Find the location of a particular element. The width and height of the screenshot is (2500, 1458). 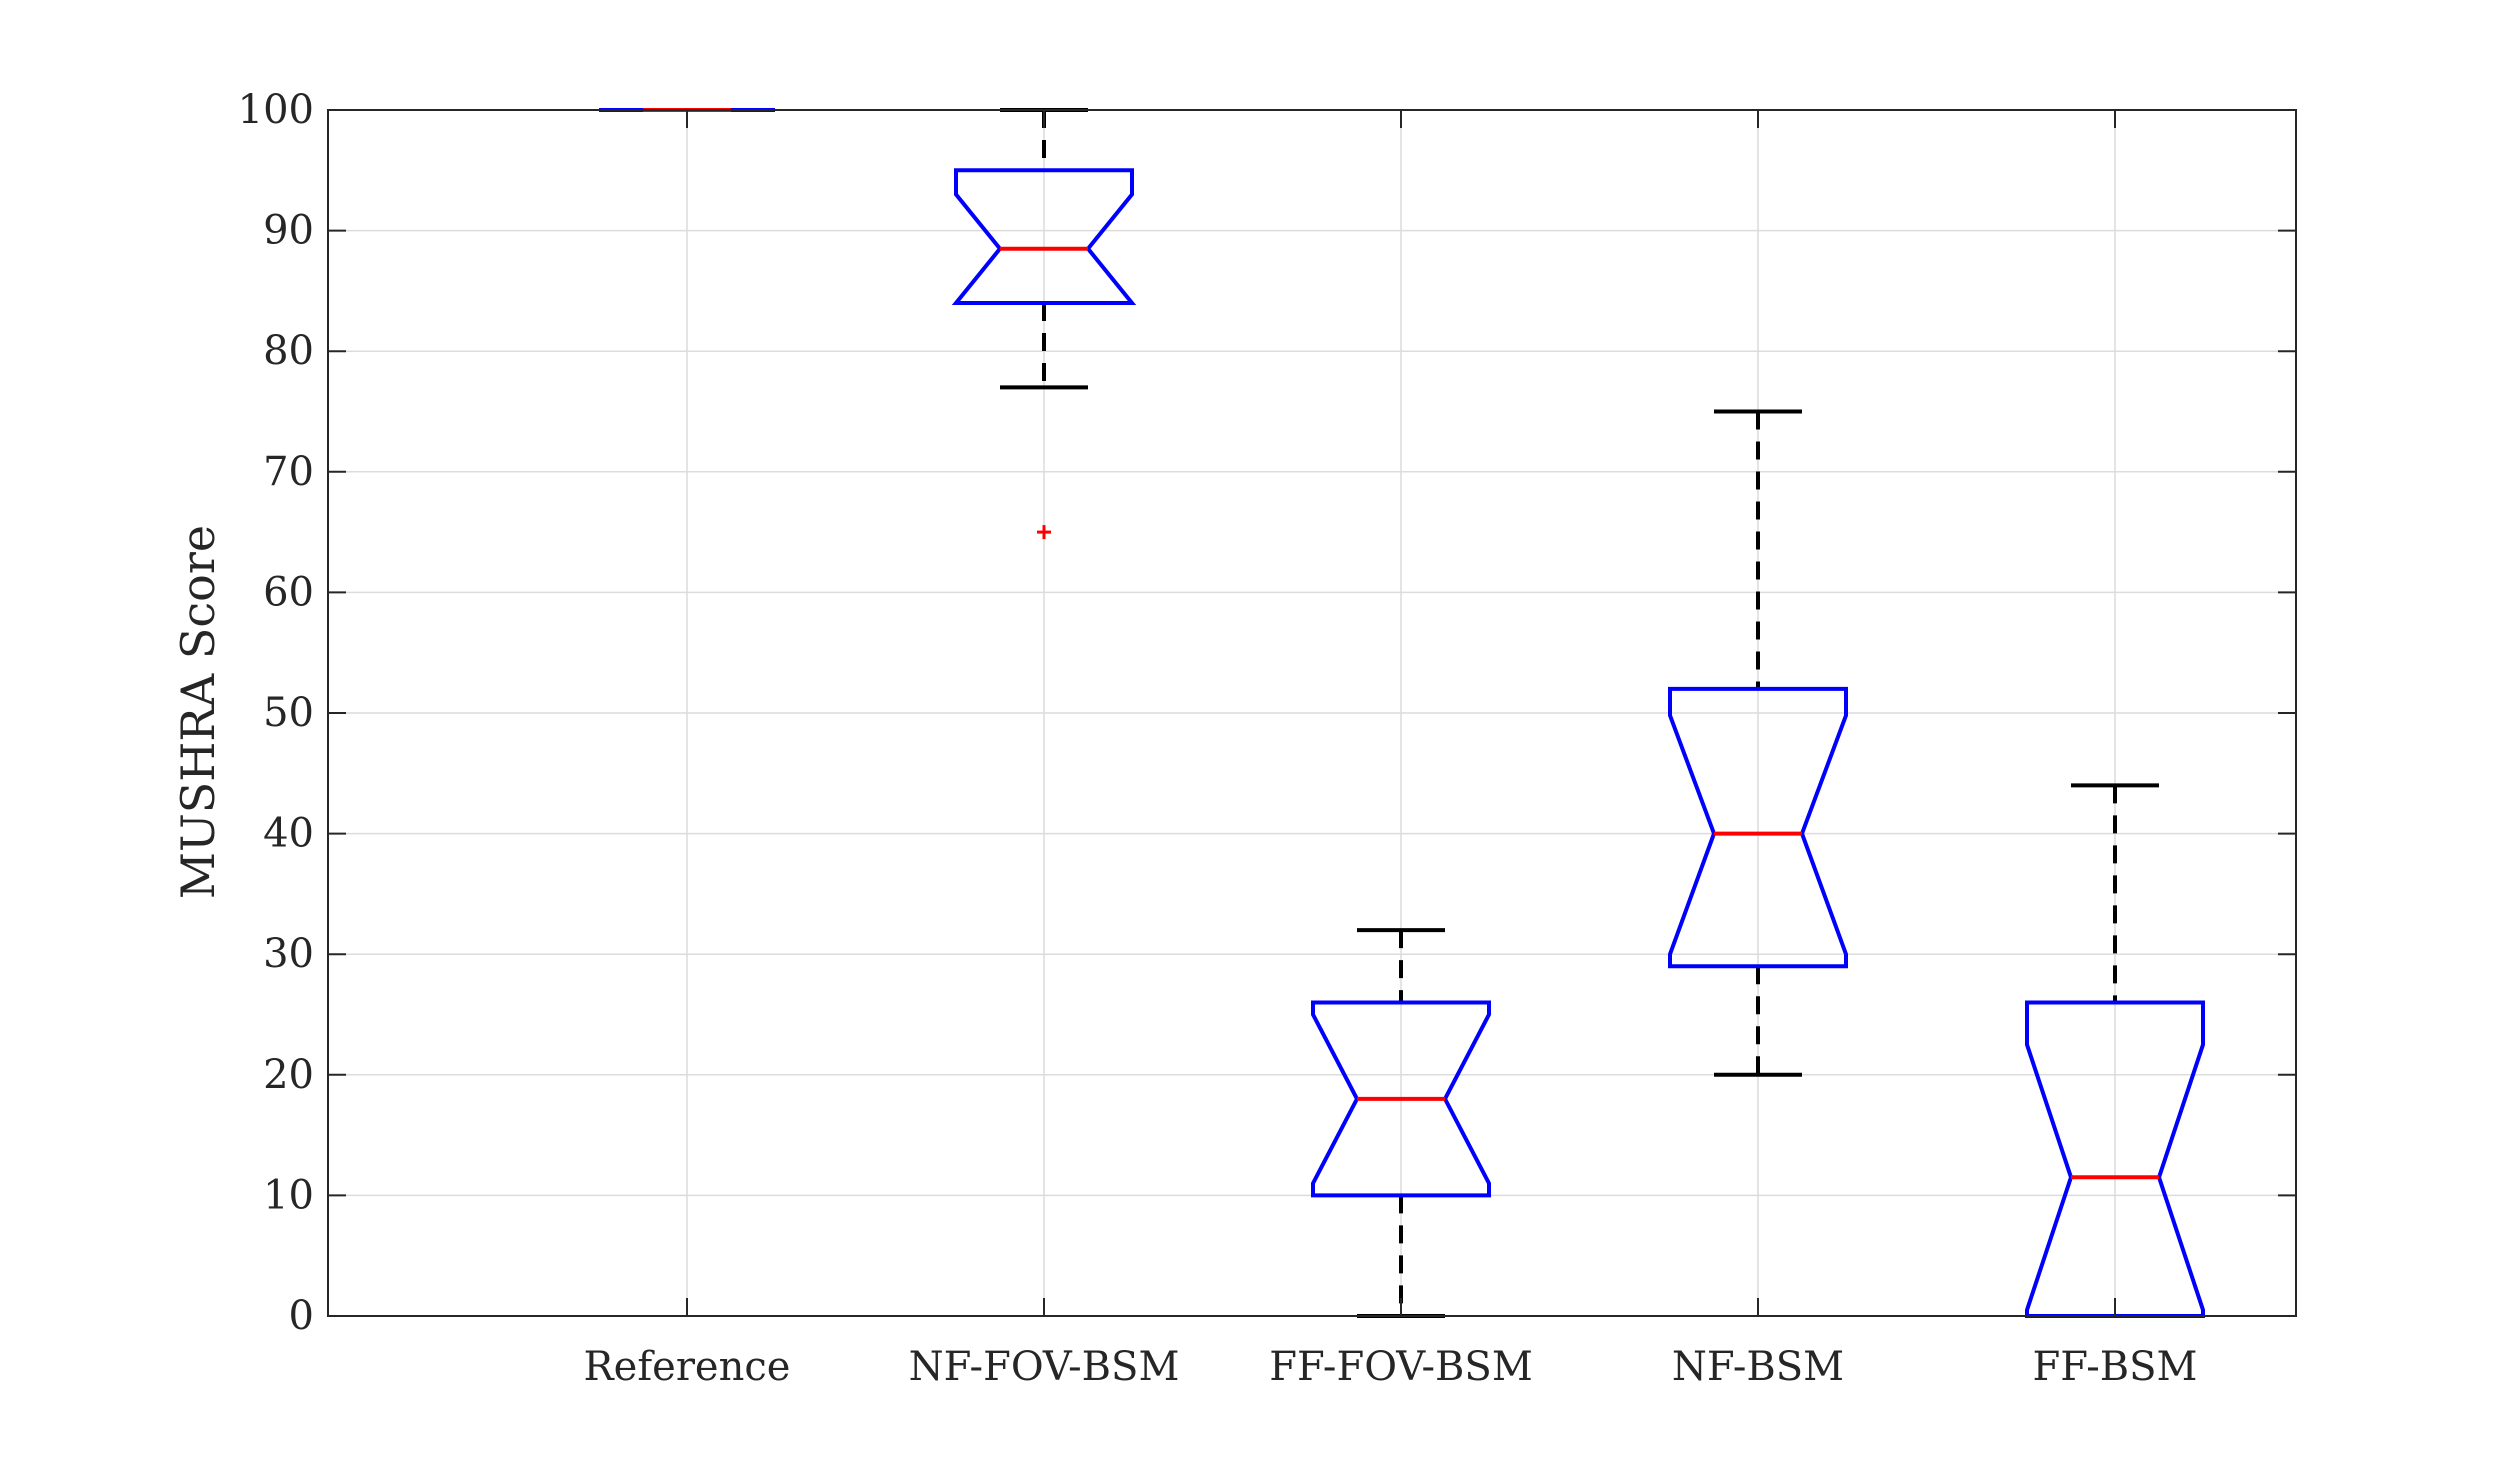

x-tick-label: Reference is located at coordinates (687, 1367).